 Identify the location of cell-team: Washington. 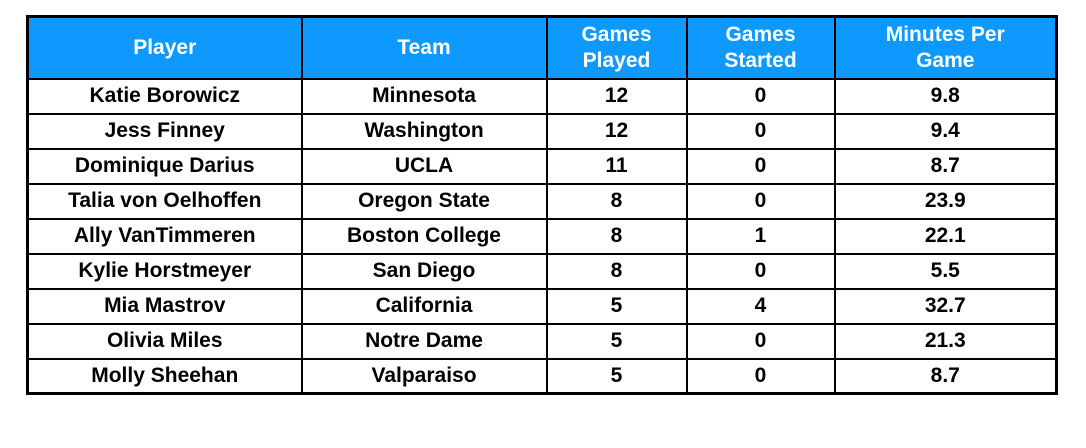
(424, 131).